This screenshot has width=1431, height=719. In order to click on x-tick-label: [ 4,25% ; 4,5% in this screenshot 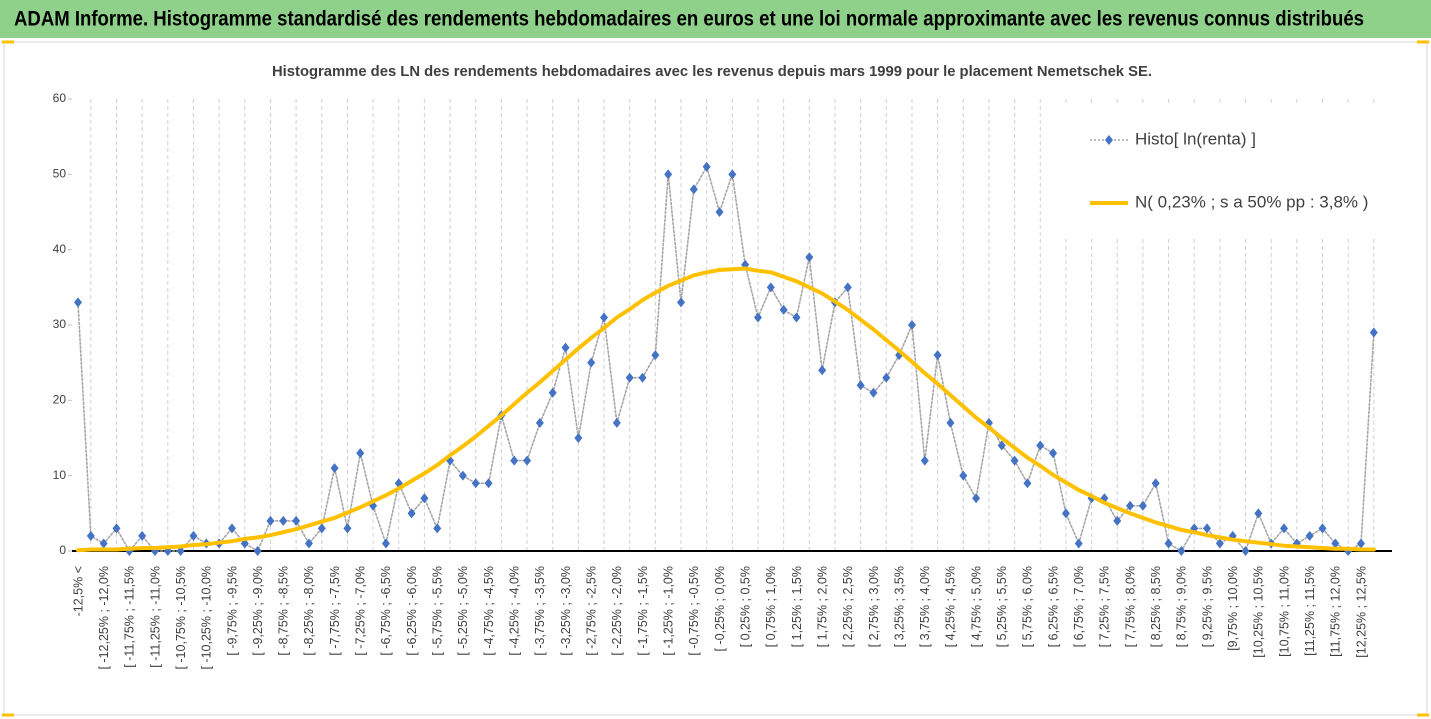, I will do `click(951, 606)`.